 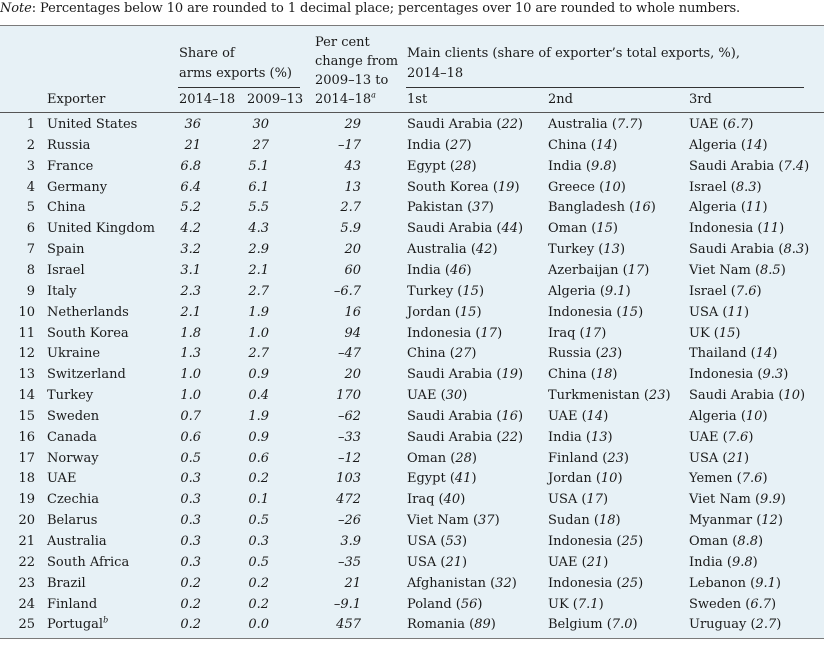 I want to click on exporter-name: Czechia, so click(x=73, y=500).